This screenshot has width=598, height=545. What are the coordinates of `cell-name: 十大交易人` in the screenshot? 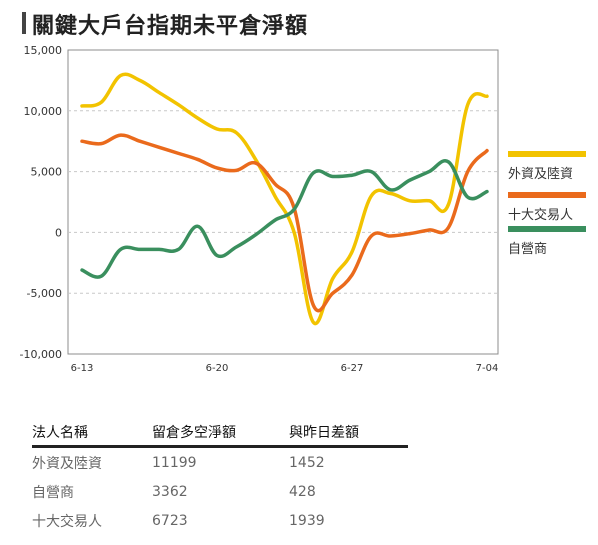 It's located at (67, 521).